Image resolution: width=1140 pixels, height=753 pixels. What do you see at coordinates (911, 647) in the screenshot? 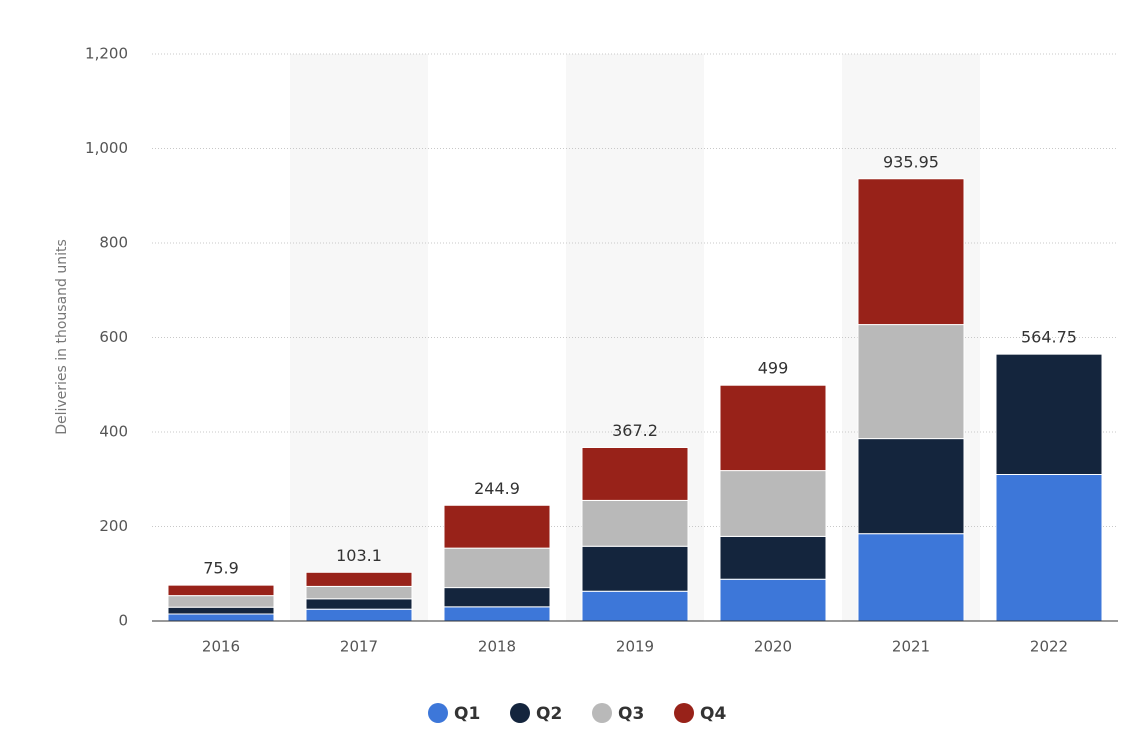
I see `x-tick-label: 2021` at bounding box center [911, 647].